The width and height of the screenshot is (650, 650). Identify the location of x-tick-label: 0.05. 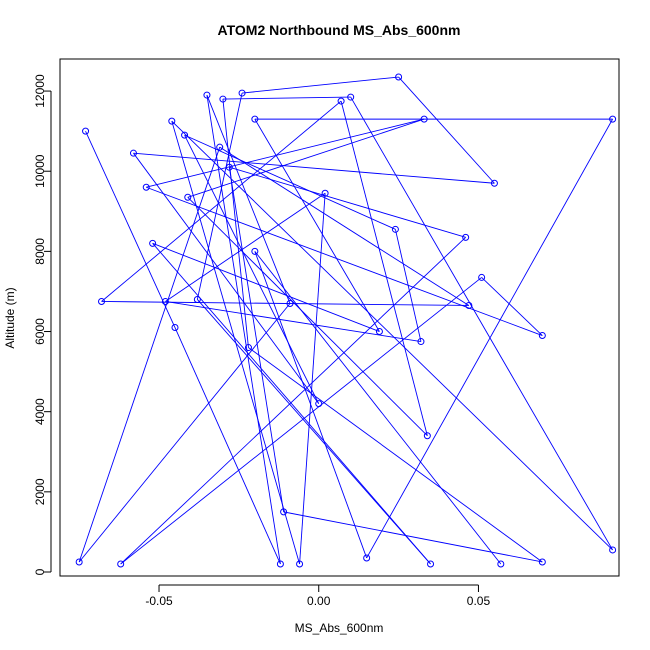
(479, 601).